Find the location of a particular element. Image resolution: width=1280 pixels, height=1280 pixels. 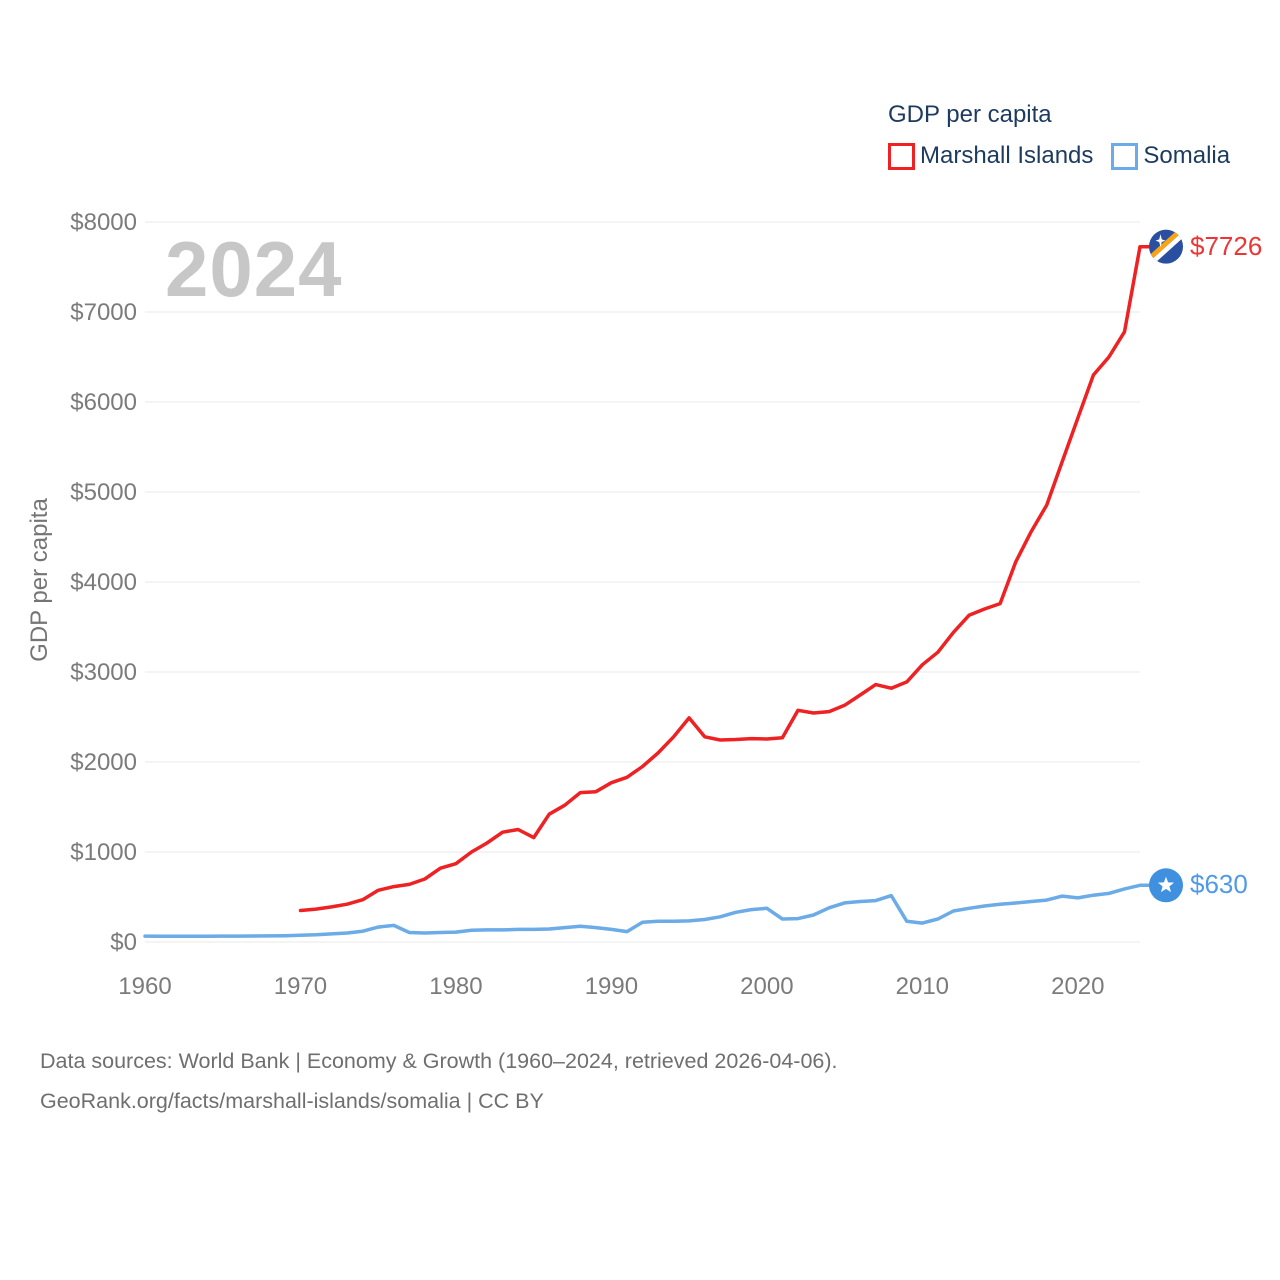

marshall-islands-legend-swatch is located at coordinates (901, 156).